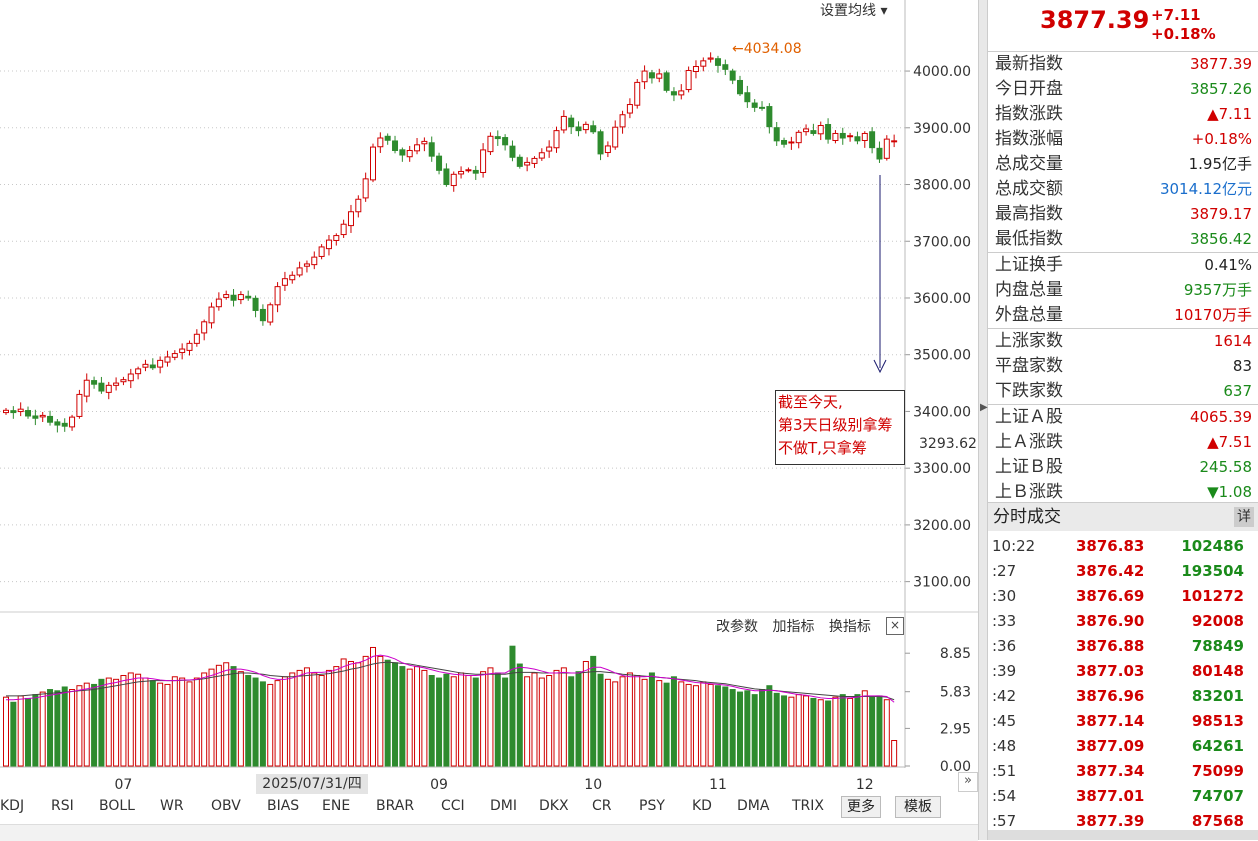 Image resolution: width=1258 pixels, height=841 pixels. Describe the element at coordinates (1217, 696) in the screenshot. I see `tick-volume: 83201` at that location.